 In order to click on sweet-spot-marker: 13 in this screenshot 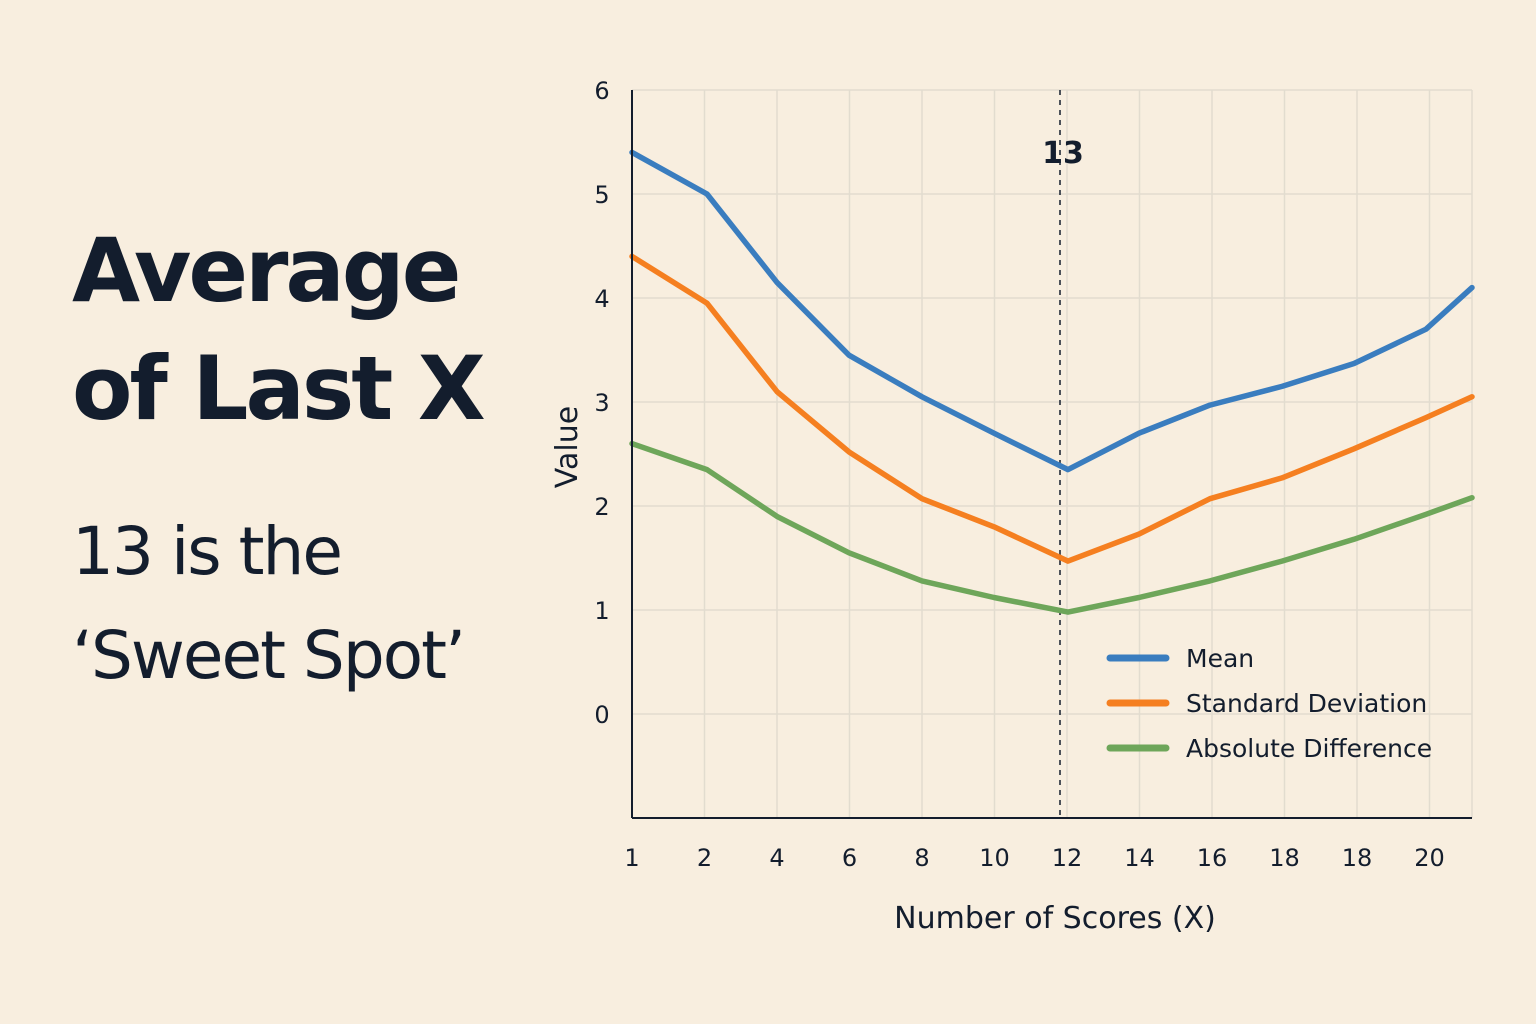, I will do `click(1063, 454)`.